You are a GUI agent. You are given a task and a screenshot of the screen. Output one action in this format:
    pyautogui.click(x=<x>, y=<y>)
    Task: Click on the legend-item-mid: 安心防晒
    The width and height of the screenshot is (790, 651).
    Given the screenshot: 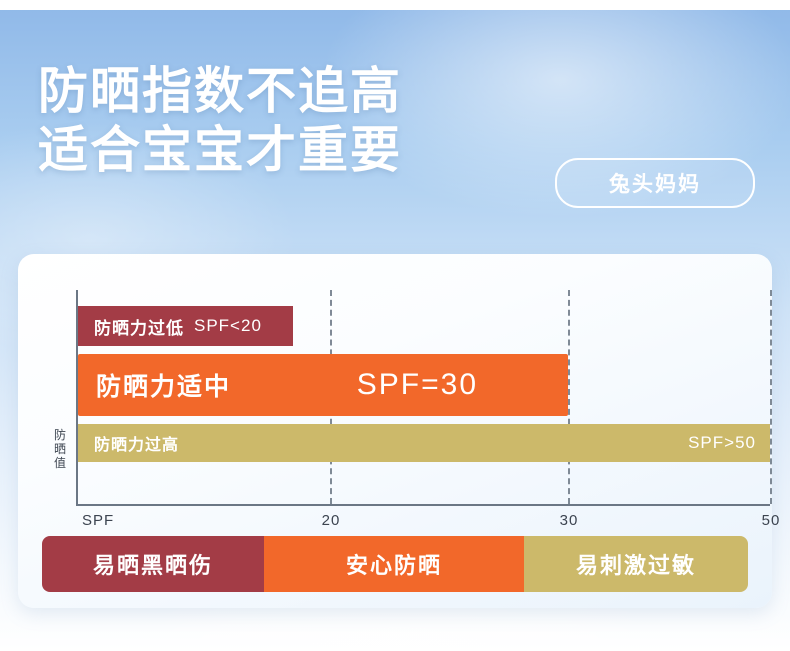 What is the action you would take?
    pyautogui.click(x=394, y=564)
    